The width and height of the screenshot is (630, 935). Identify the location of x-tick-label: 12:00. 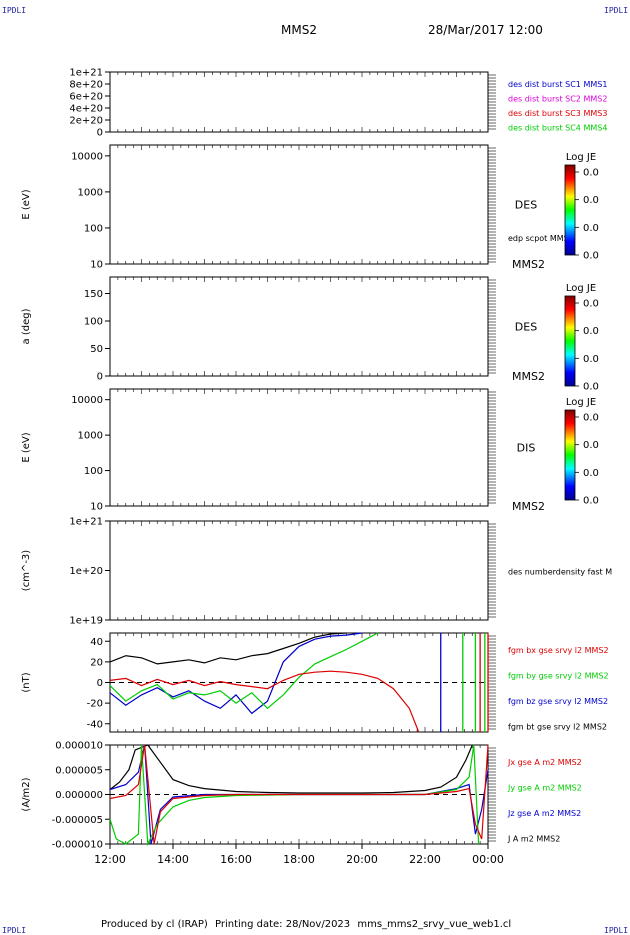
(110, 859).